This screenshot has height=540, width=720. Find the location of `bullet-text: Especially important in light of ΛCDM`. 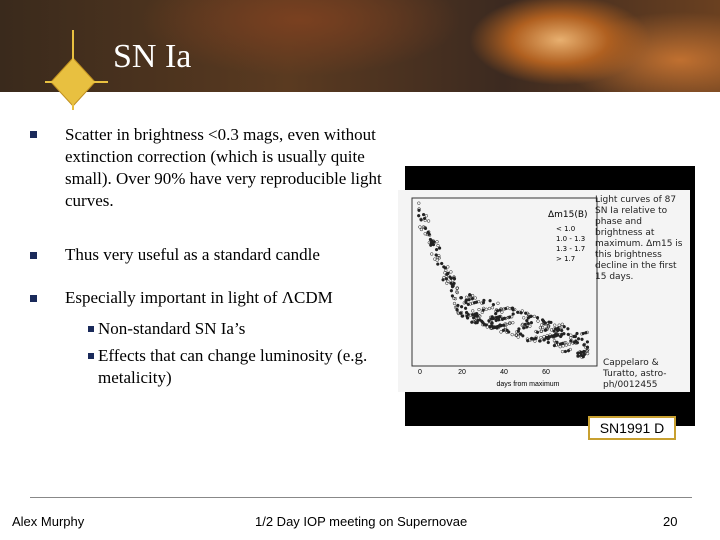

bullet-text: Especially important in light of ΛCDM is located at coordinates (199, 297).